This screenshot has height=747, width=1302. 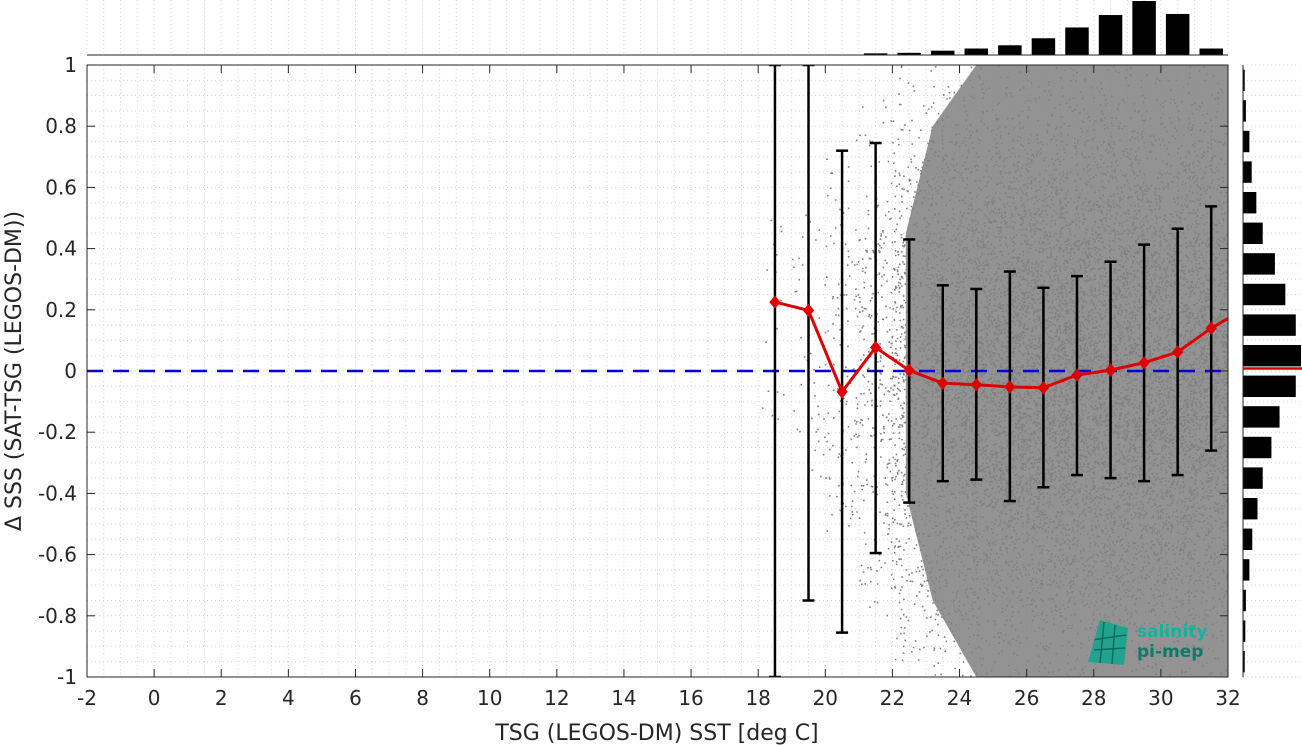 I want to click on x-tick-label: 0, so click(x=154, y=698).